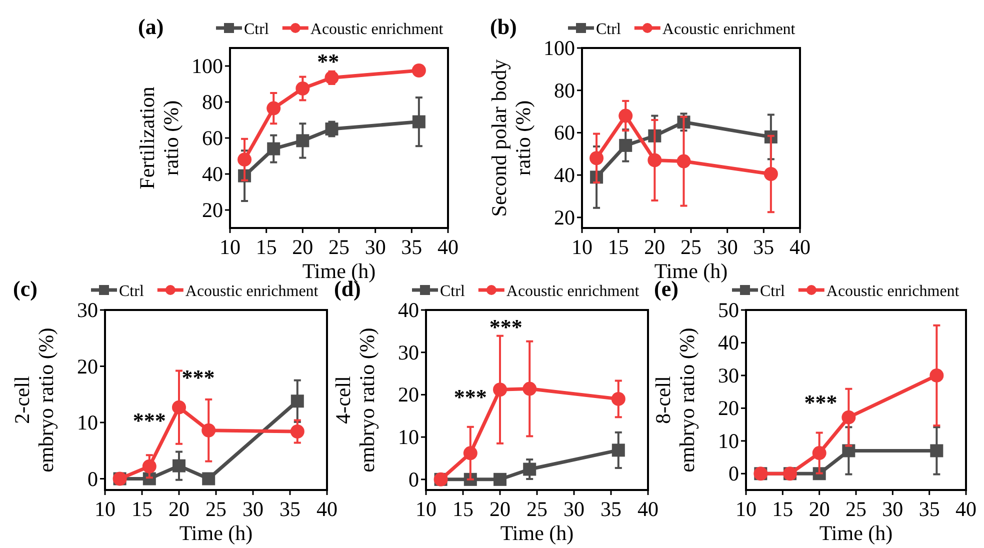 The width and height of the screenshot is (984, 548). What do you see at coordinates (212, 138) in the screenshot?
I see `y-tick-label: 60` at bounding box center [212, 138].